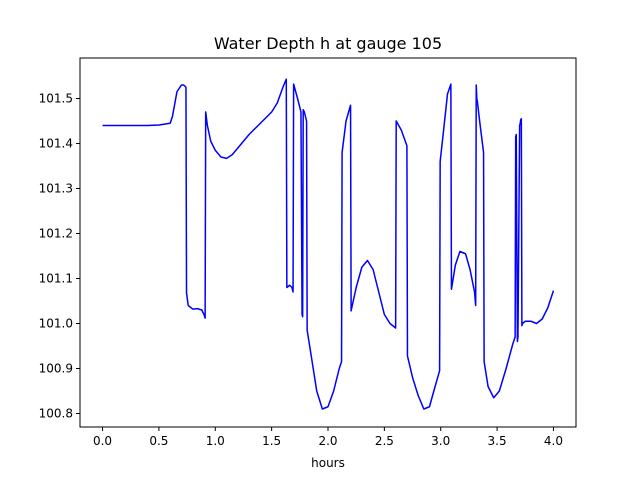 Image resolution: width=640 pixels, height=480 pixels. Describe the element at coordinates (56, 234) in the screenshot. I see `y-tick-label: 101.2` at that location.